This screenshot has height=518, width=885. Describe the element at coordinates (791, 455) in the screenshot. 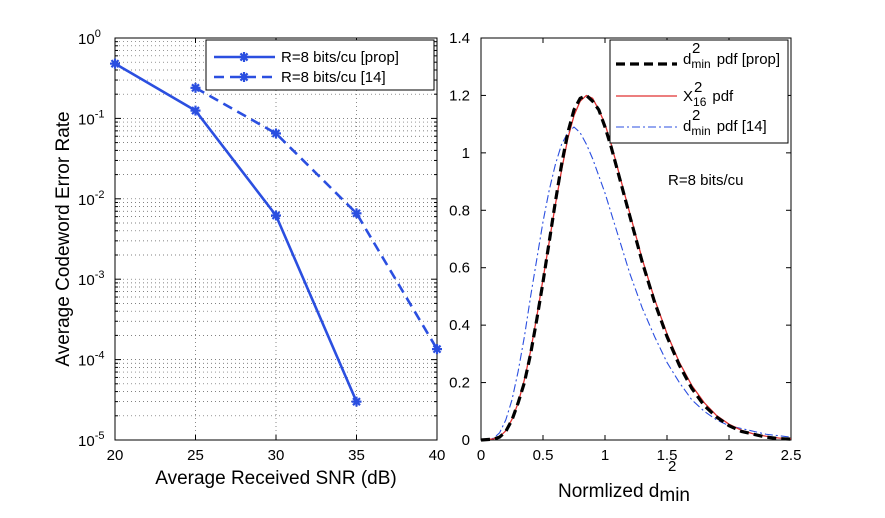

I see `right-x-tick-label: 2.5` at that location.